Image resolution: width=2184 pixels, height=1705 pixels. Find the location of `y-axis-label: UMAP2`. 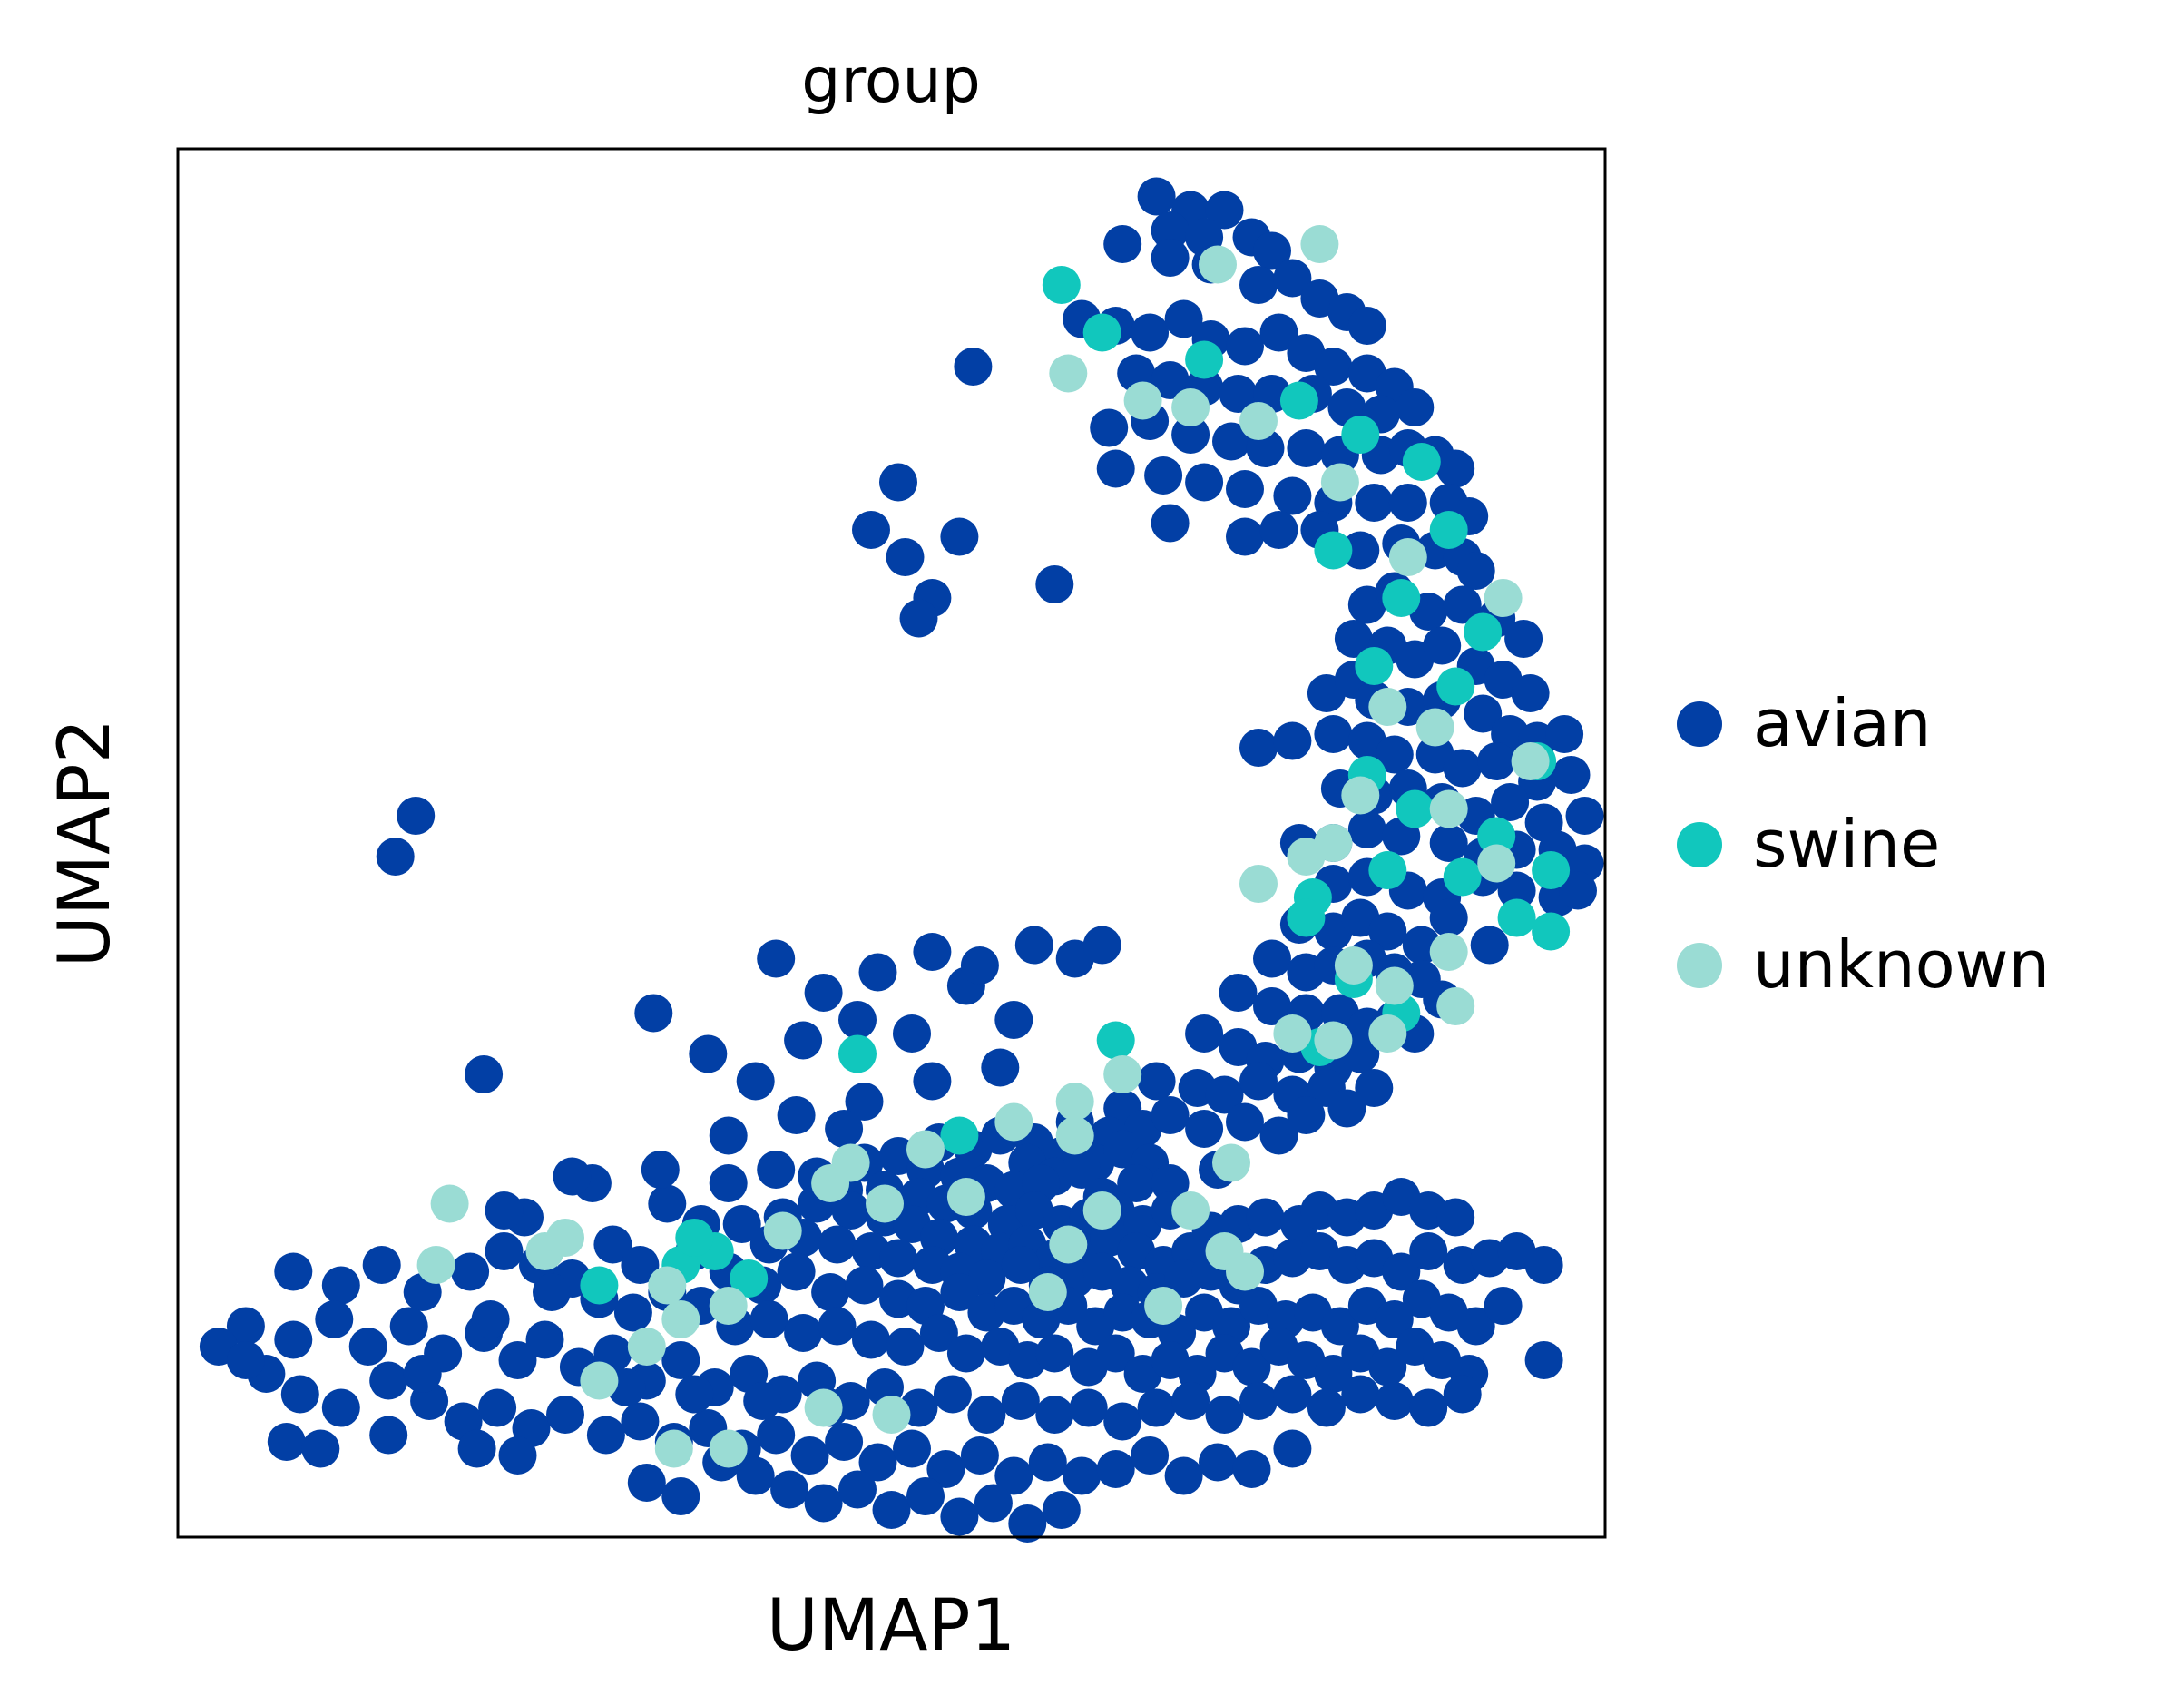

y-axis-label: UMAP2 is located at coordinates (85, 843).